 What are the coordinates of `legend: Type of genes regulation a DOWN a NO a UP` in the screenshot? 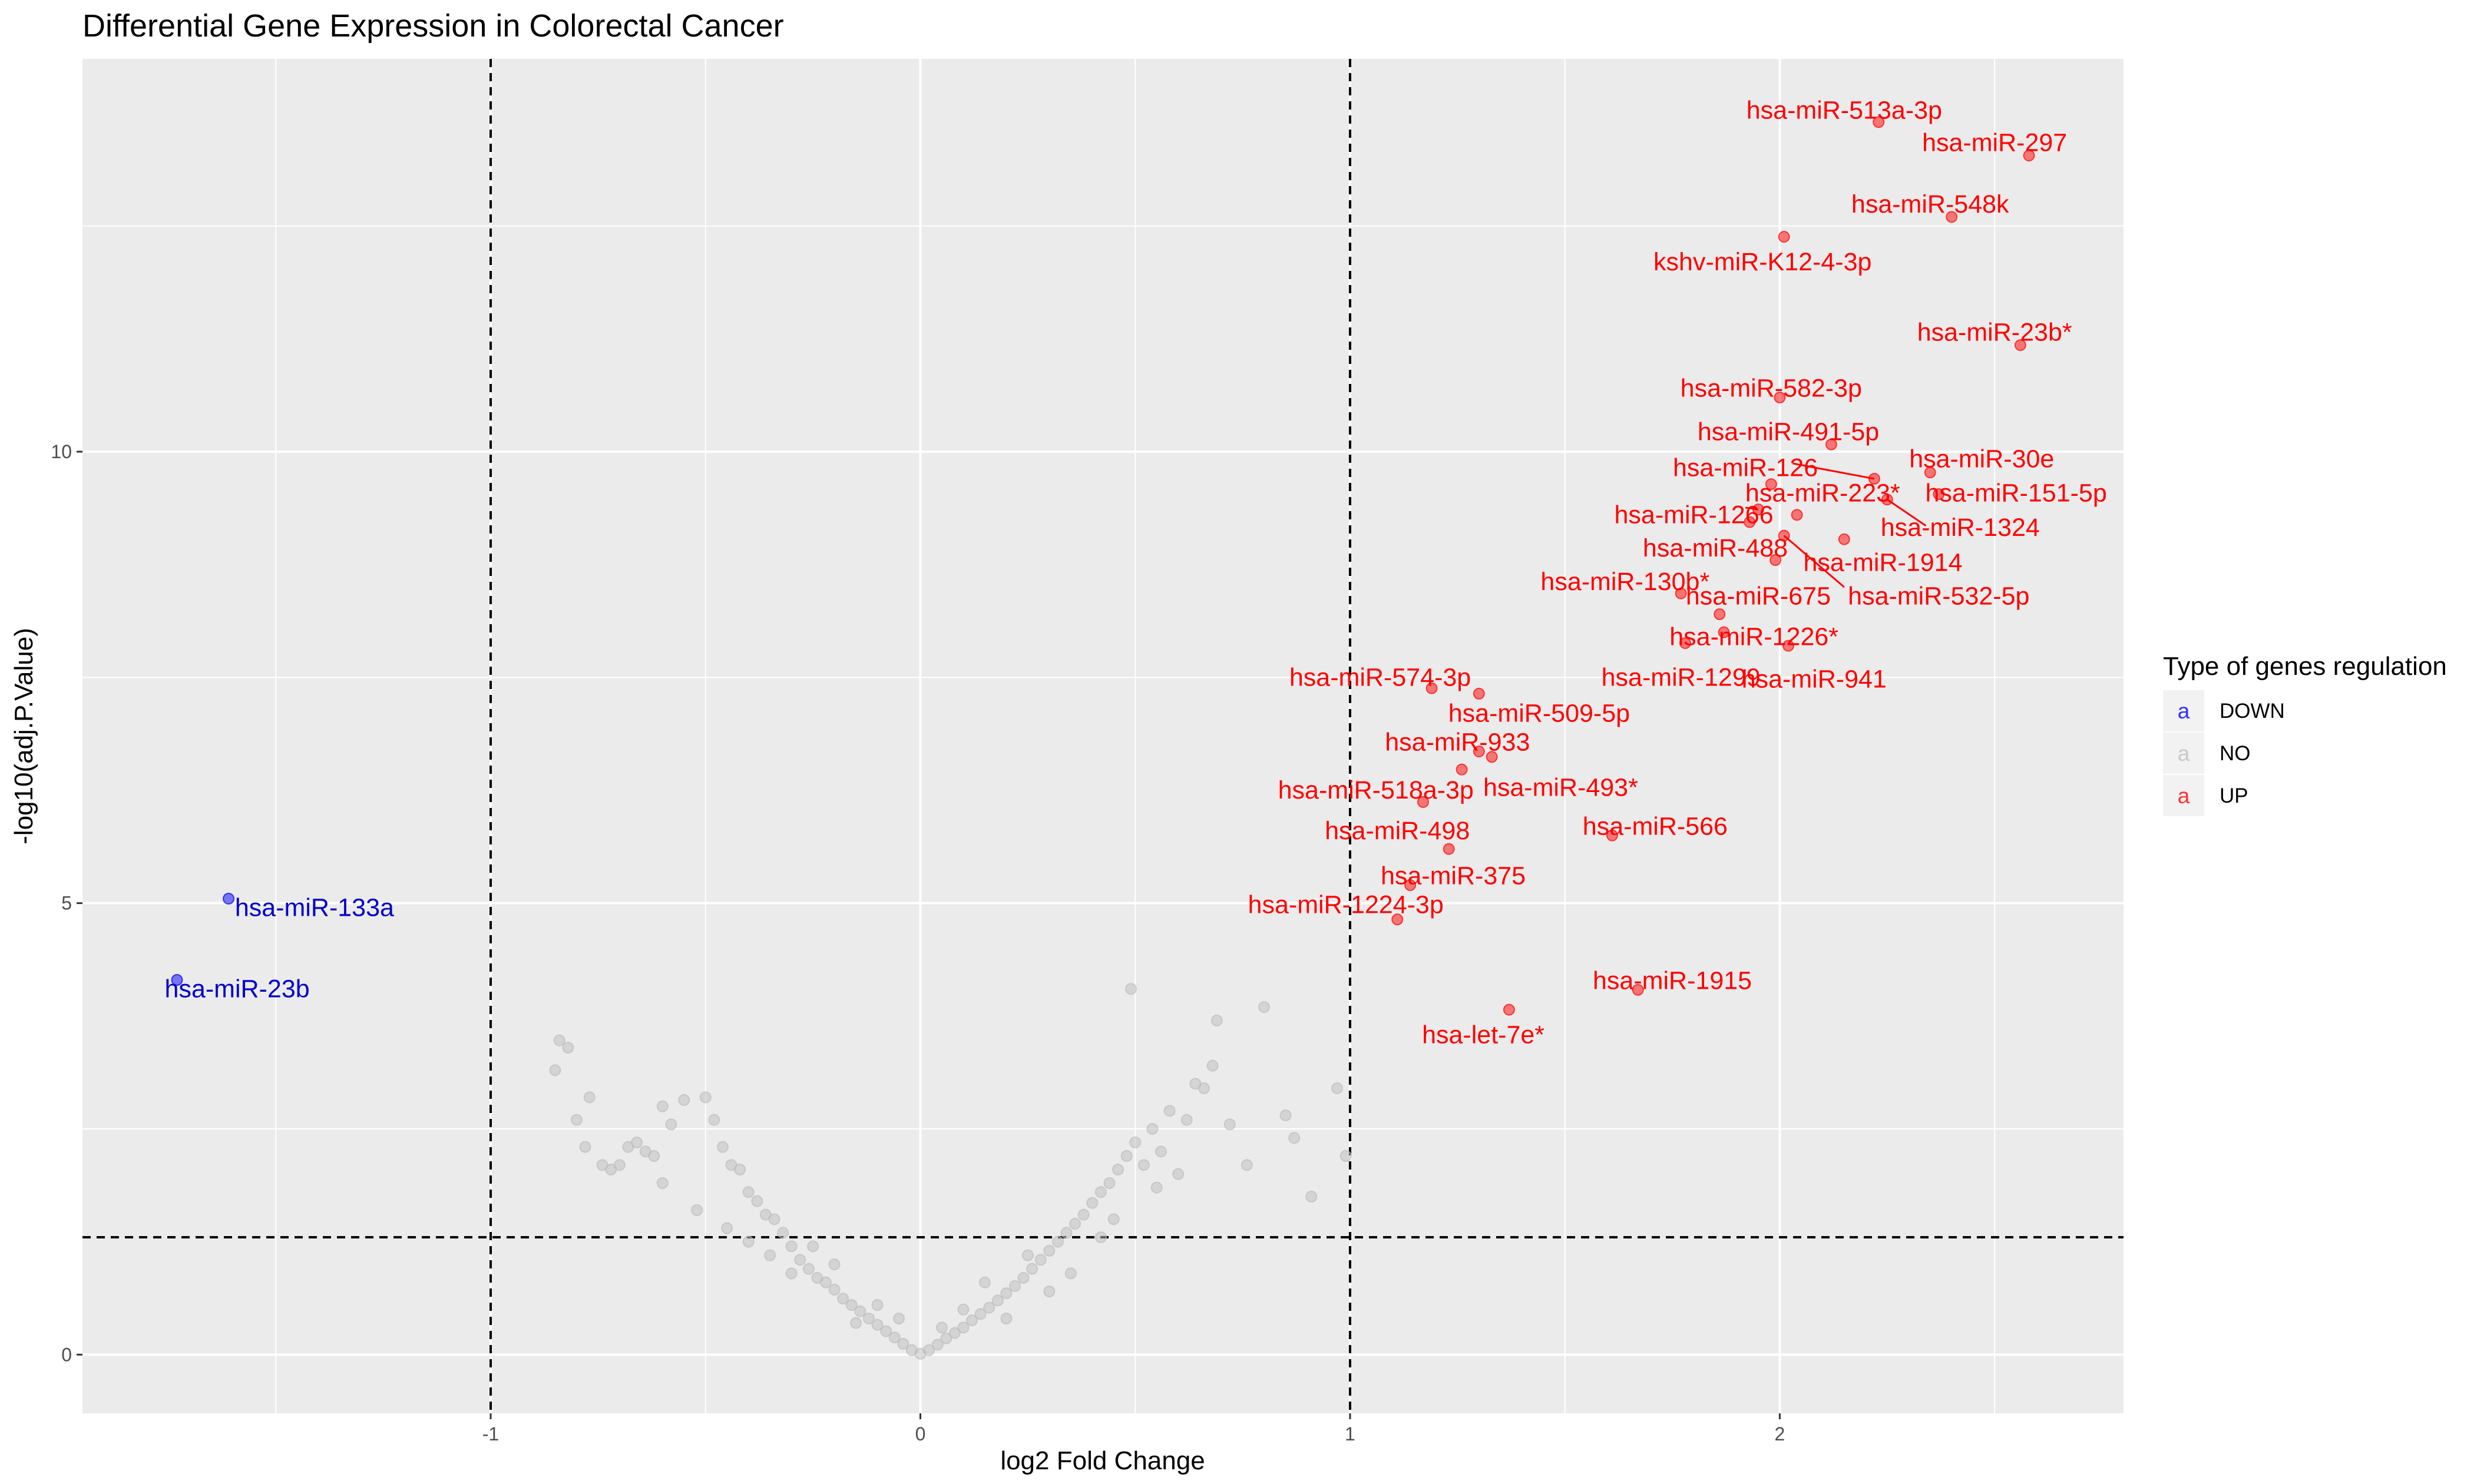 It's located at (2305, 734).